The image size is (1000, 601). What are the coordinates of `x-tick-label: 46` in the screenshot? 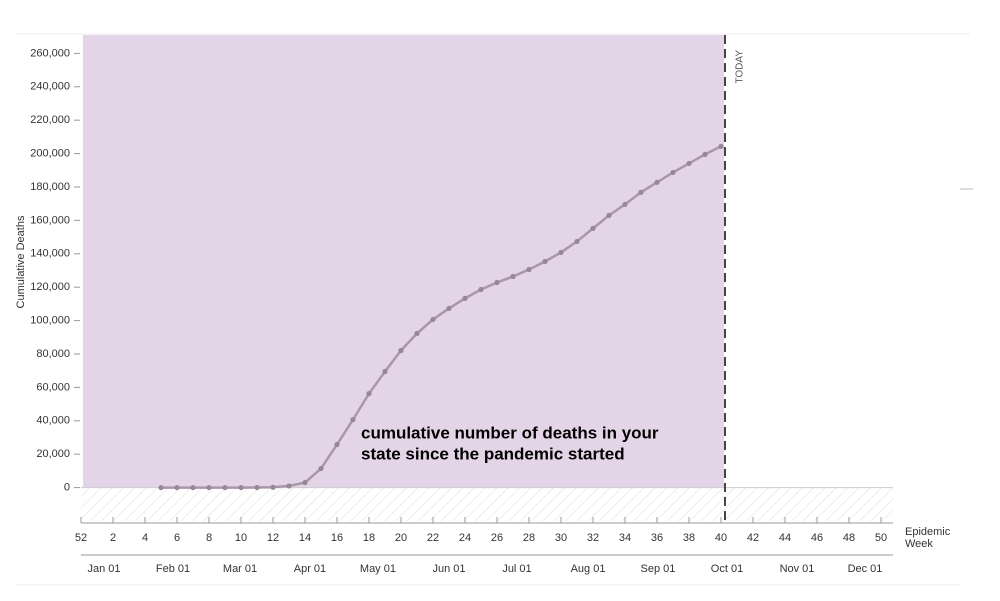 It's located at (817, 538).